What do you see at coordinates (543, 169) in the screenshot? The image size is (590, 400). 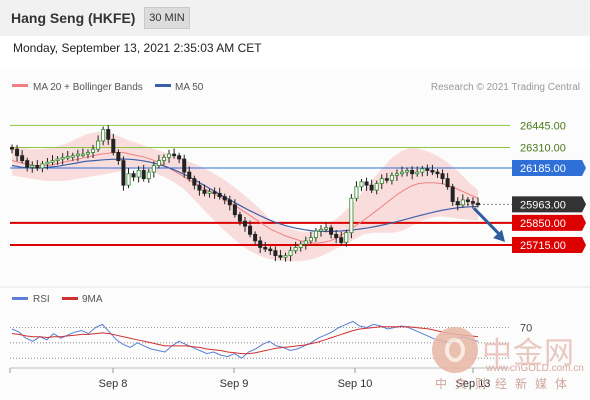 I see `price-level-label: 26185.00` at bounding box center [543, 169].